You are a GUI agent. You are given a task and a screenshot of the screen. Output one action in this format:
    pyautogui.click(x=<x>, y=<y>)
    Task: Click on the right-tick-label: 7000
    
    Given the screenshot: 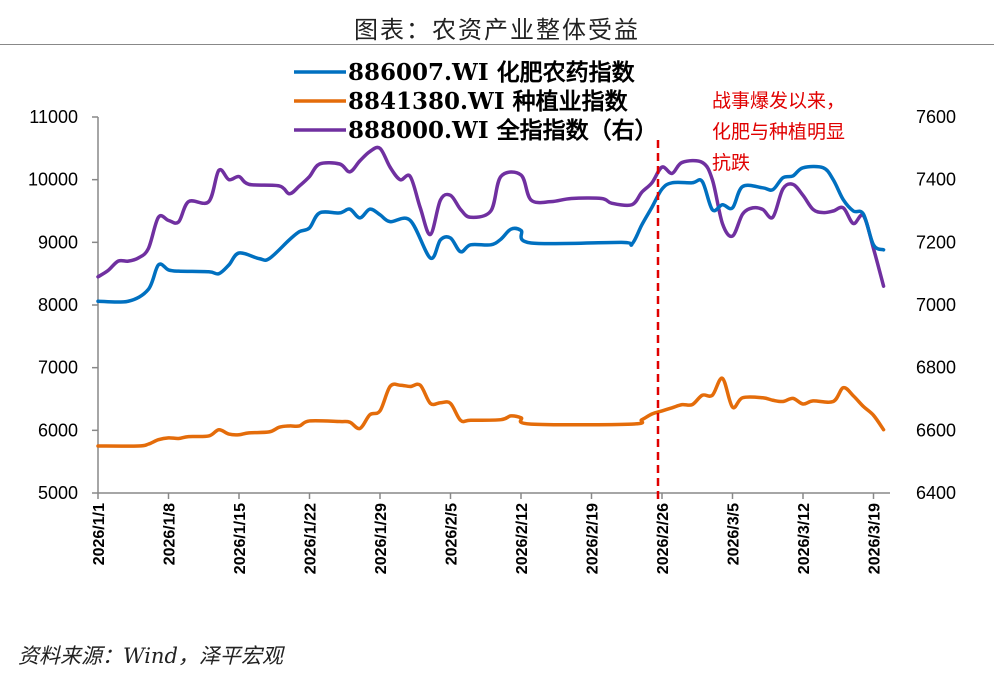 What is the action you would take?
    pyautogui.click(x=936, y=305)
    